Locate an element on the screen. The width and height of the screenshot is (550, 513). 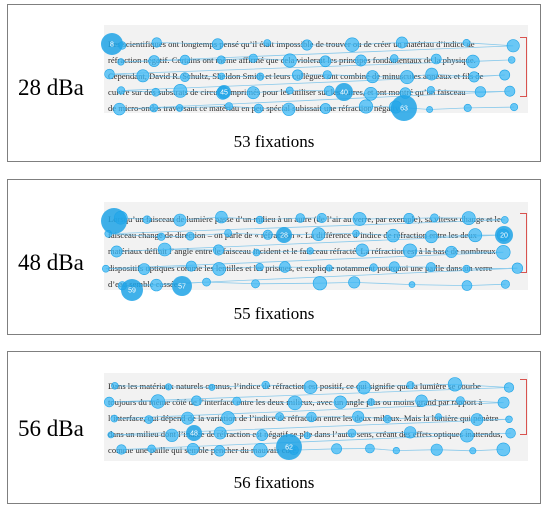
fixation-index-label: 63 is located at coordinates (404, 109).